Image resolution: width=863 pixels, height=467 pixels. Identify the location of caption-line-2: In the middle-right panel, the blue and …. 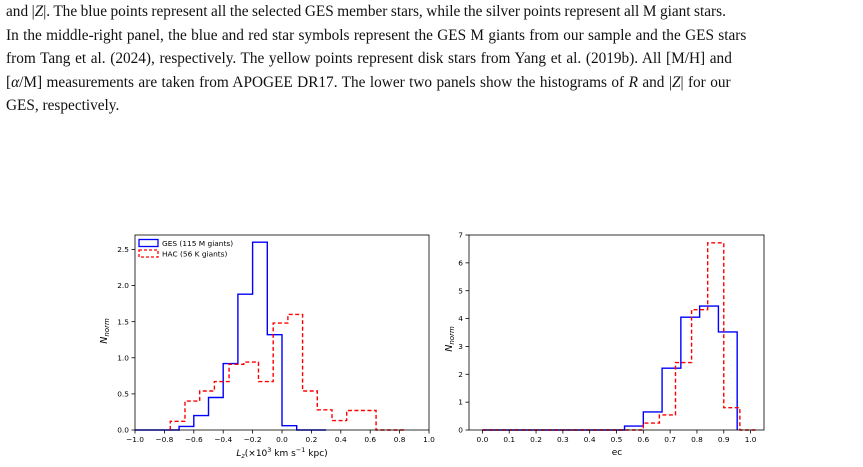
(376, 35).